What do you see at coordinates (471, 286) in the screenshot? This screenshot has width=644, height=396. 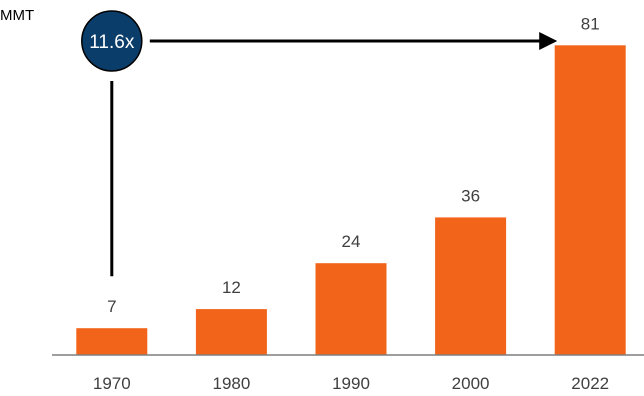 I see `bar-2000` at bounding box center [471, 286].